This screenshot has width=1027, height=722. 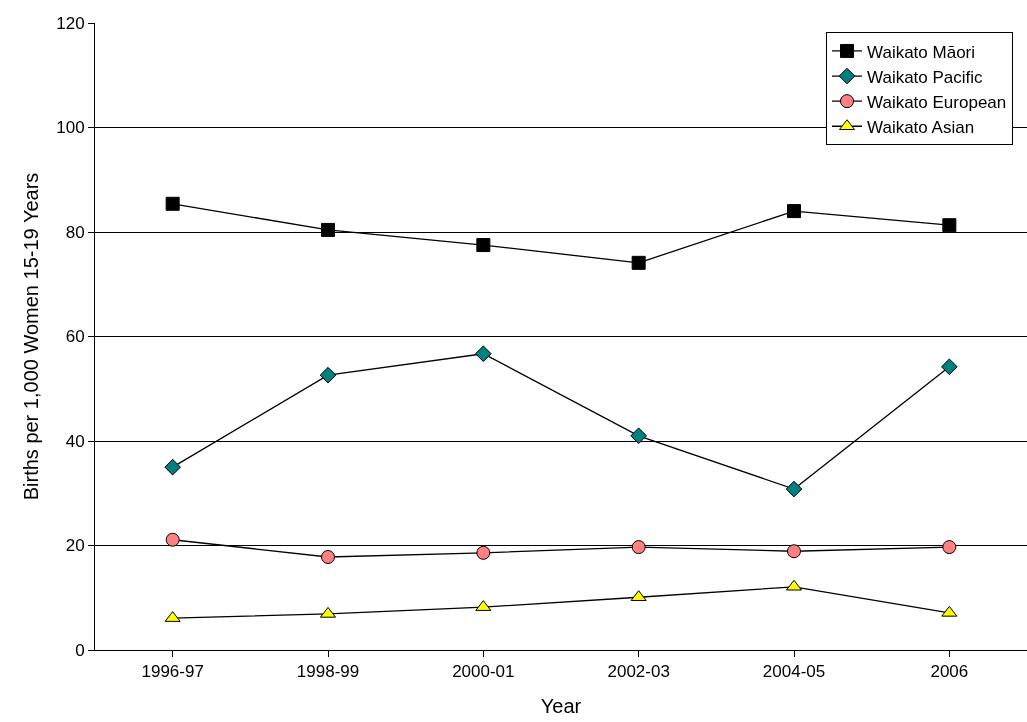 I want to click on x-tick-label: 1998-99, so click(x=328, y=672).